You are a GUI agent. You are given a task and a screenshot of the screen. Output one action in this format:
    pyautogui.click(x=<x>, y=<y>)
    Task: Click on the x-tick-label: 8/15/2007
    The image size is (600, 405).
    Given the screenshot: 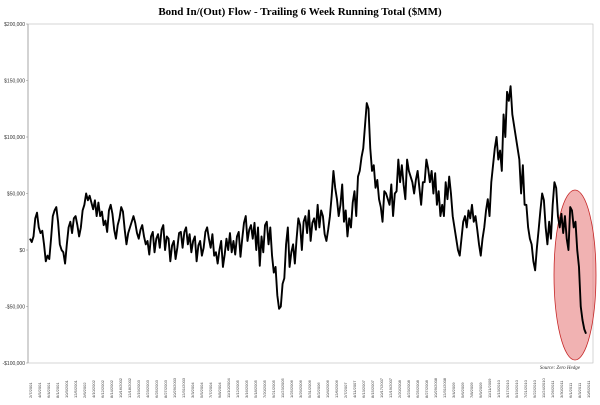 What is the action you would take?
    pyautogui.click(x=372, y=388)
    